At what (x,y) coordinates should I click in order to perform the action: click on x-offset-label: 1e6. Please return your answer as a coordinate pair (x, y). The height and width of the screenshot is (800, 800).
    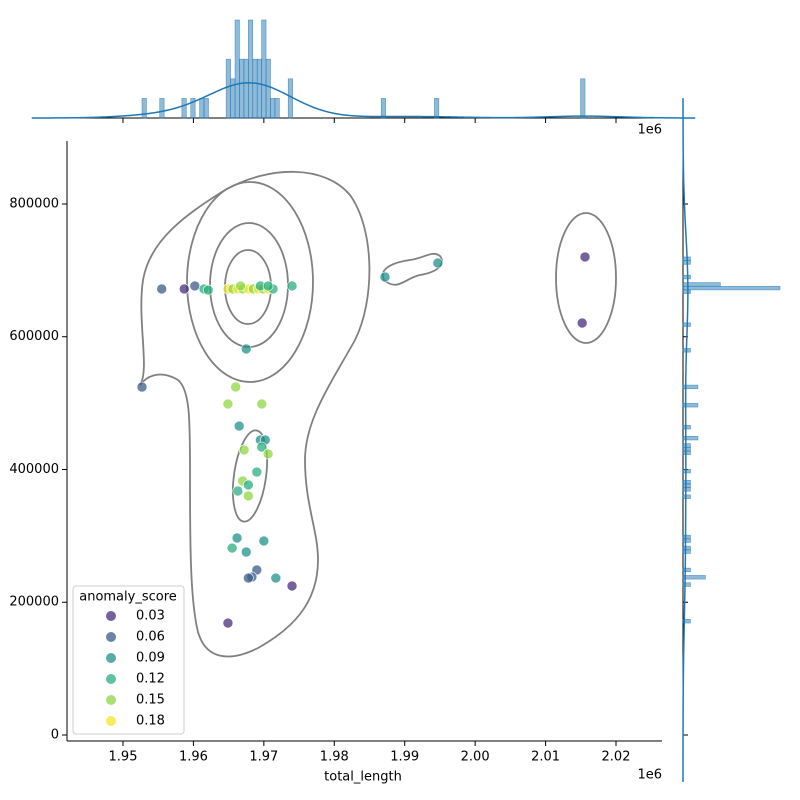
    Looking at the image, I should click on (649, 130).